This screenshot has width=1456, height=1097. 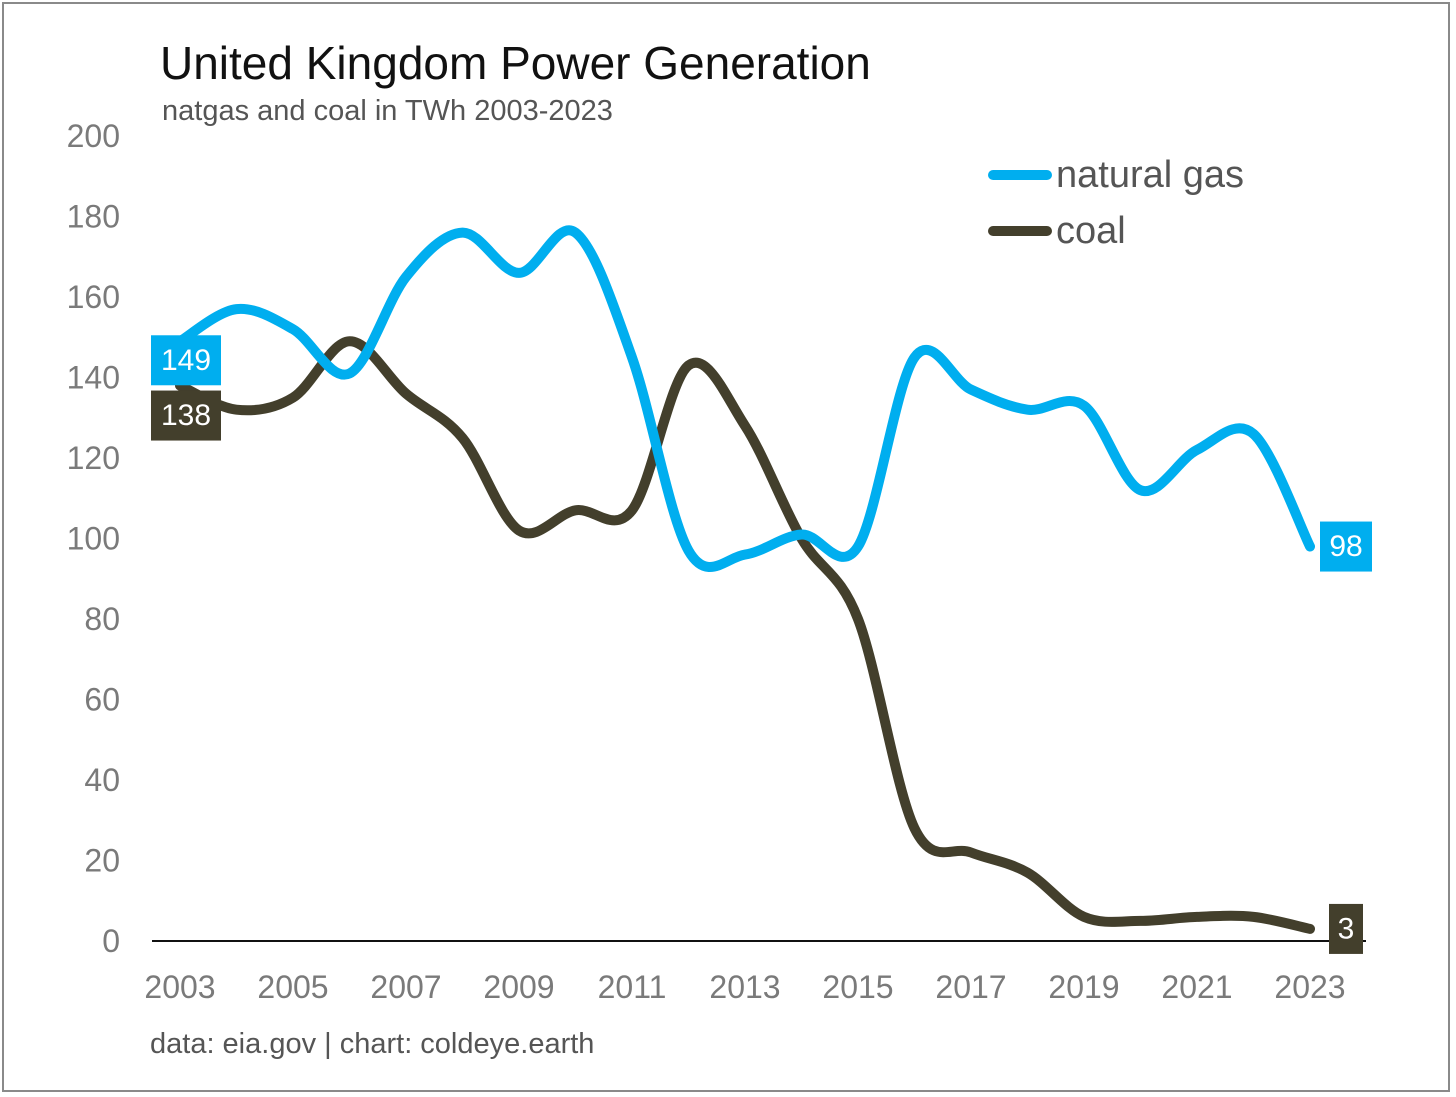 What do you see at coordinates (102, 619) in the screenshot?
I see `y-tick-label: 80` at bounding box center [102, 619].